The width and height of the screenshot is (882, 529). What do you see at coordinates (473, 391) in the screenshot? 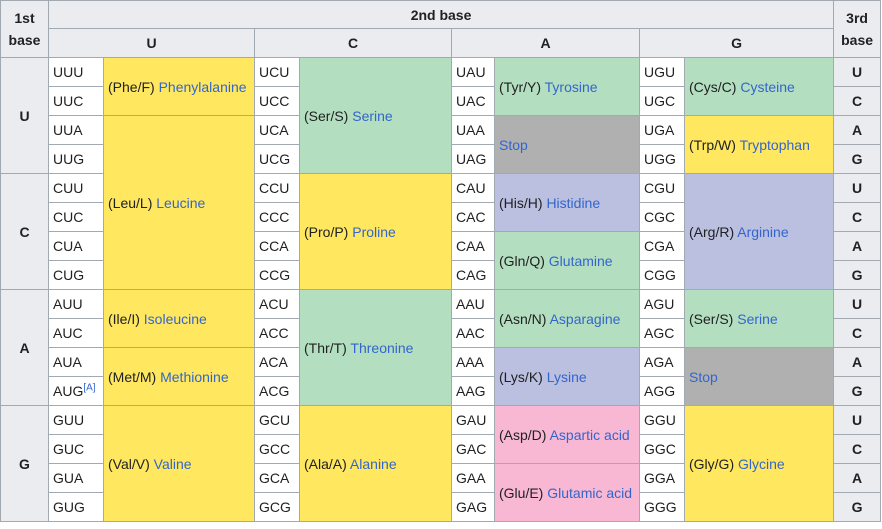
I see `codon-cell: AAG` at bounding box center [473, 391].